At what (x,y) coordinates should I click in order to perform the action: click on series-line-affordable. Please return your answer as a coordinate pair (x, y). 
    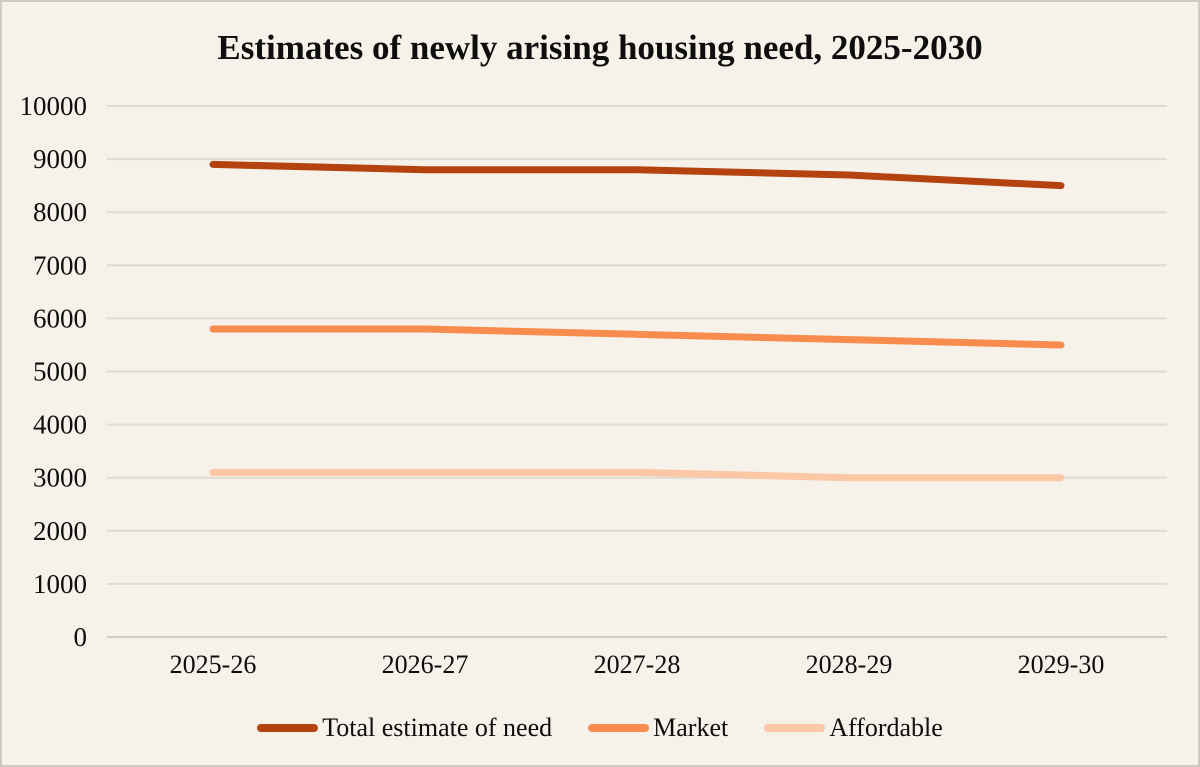
    Looking at the image, I should click on (637, 475).